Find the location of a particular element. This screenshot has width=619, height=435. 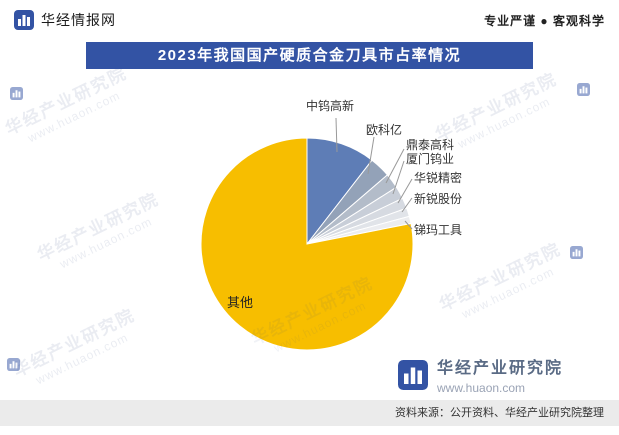

pie-slice-鼎泰高科 is located at coordinates (352, 209).